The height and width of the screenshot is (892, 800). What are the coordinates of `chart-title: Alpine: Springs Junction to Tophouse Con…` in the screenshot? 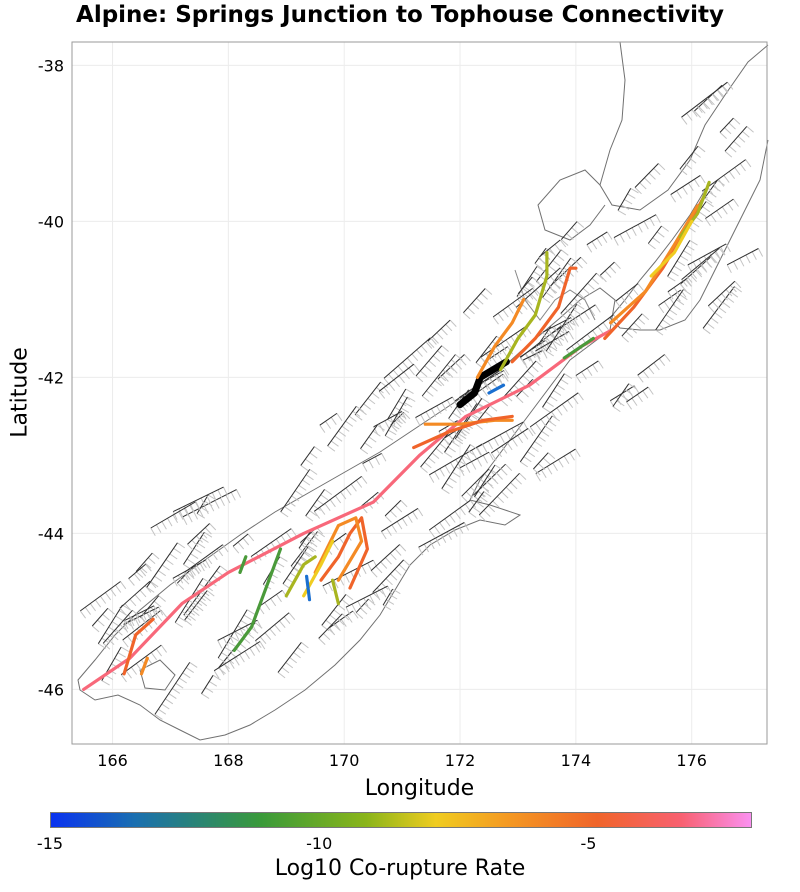 It's located at (400, 15).